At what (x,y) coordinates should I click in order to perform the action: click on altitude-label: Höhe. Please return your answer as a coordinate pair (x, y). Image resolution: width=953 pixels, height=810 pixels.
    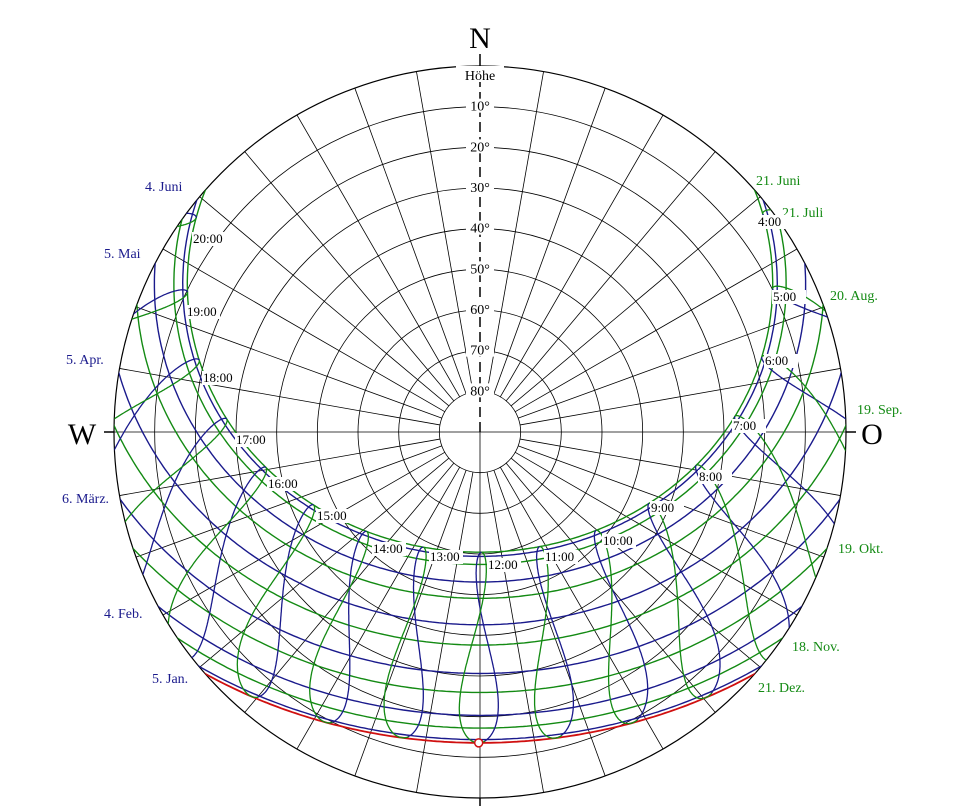
    Looking at the image, I should click on (480, 76).